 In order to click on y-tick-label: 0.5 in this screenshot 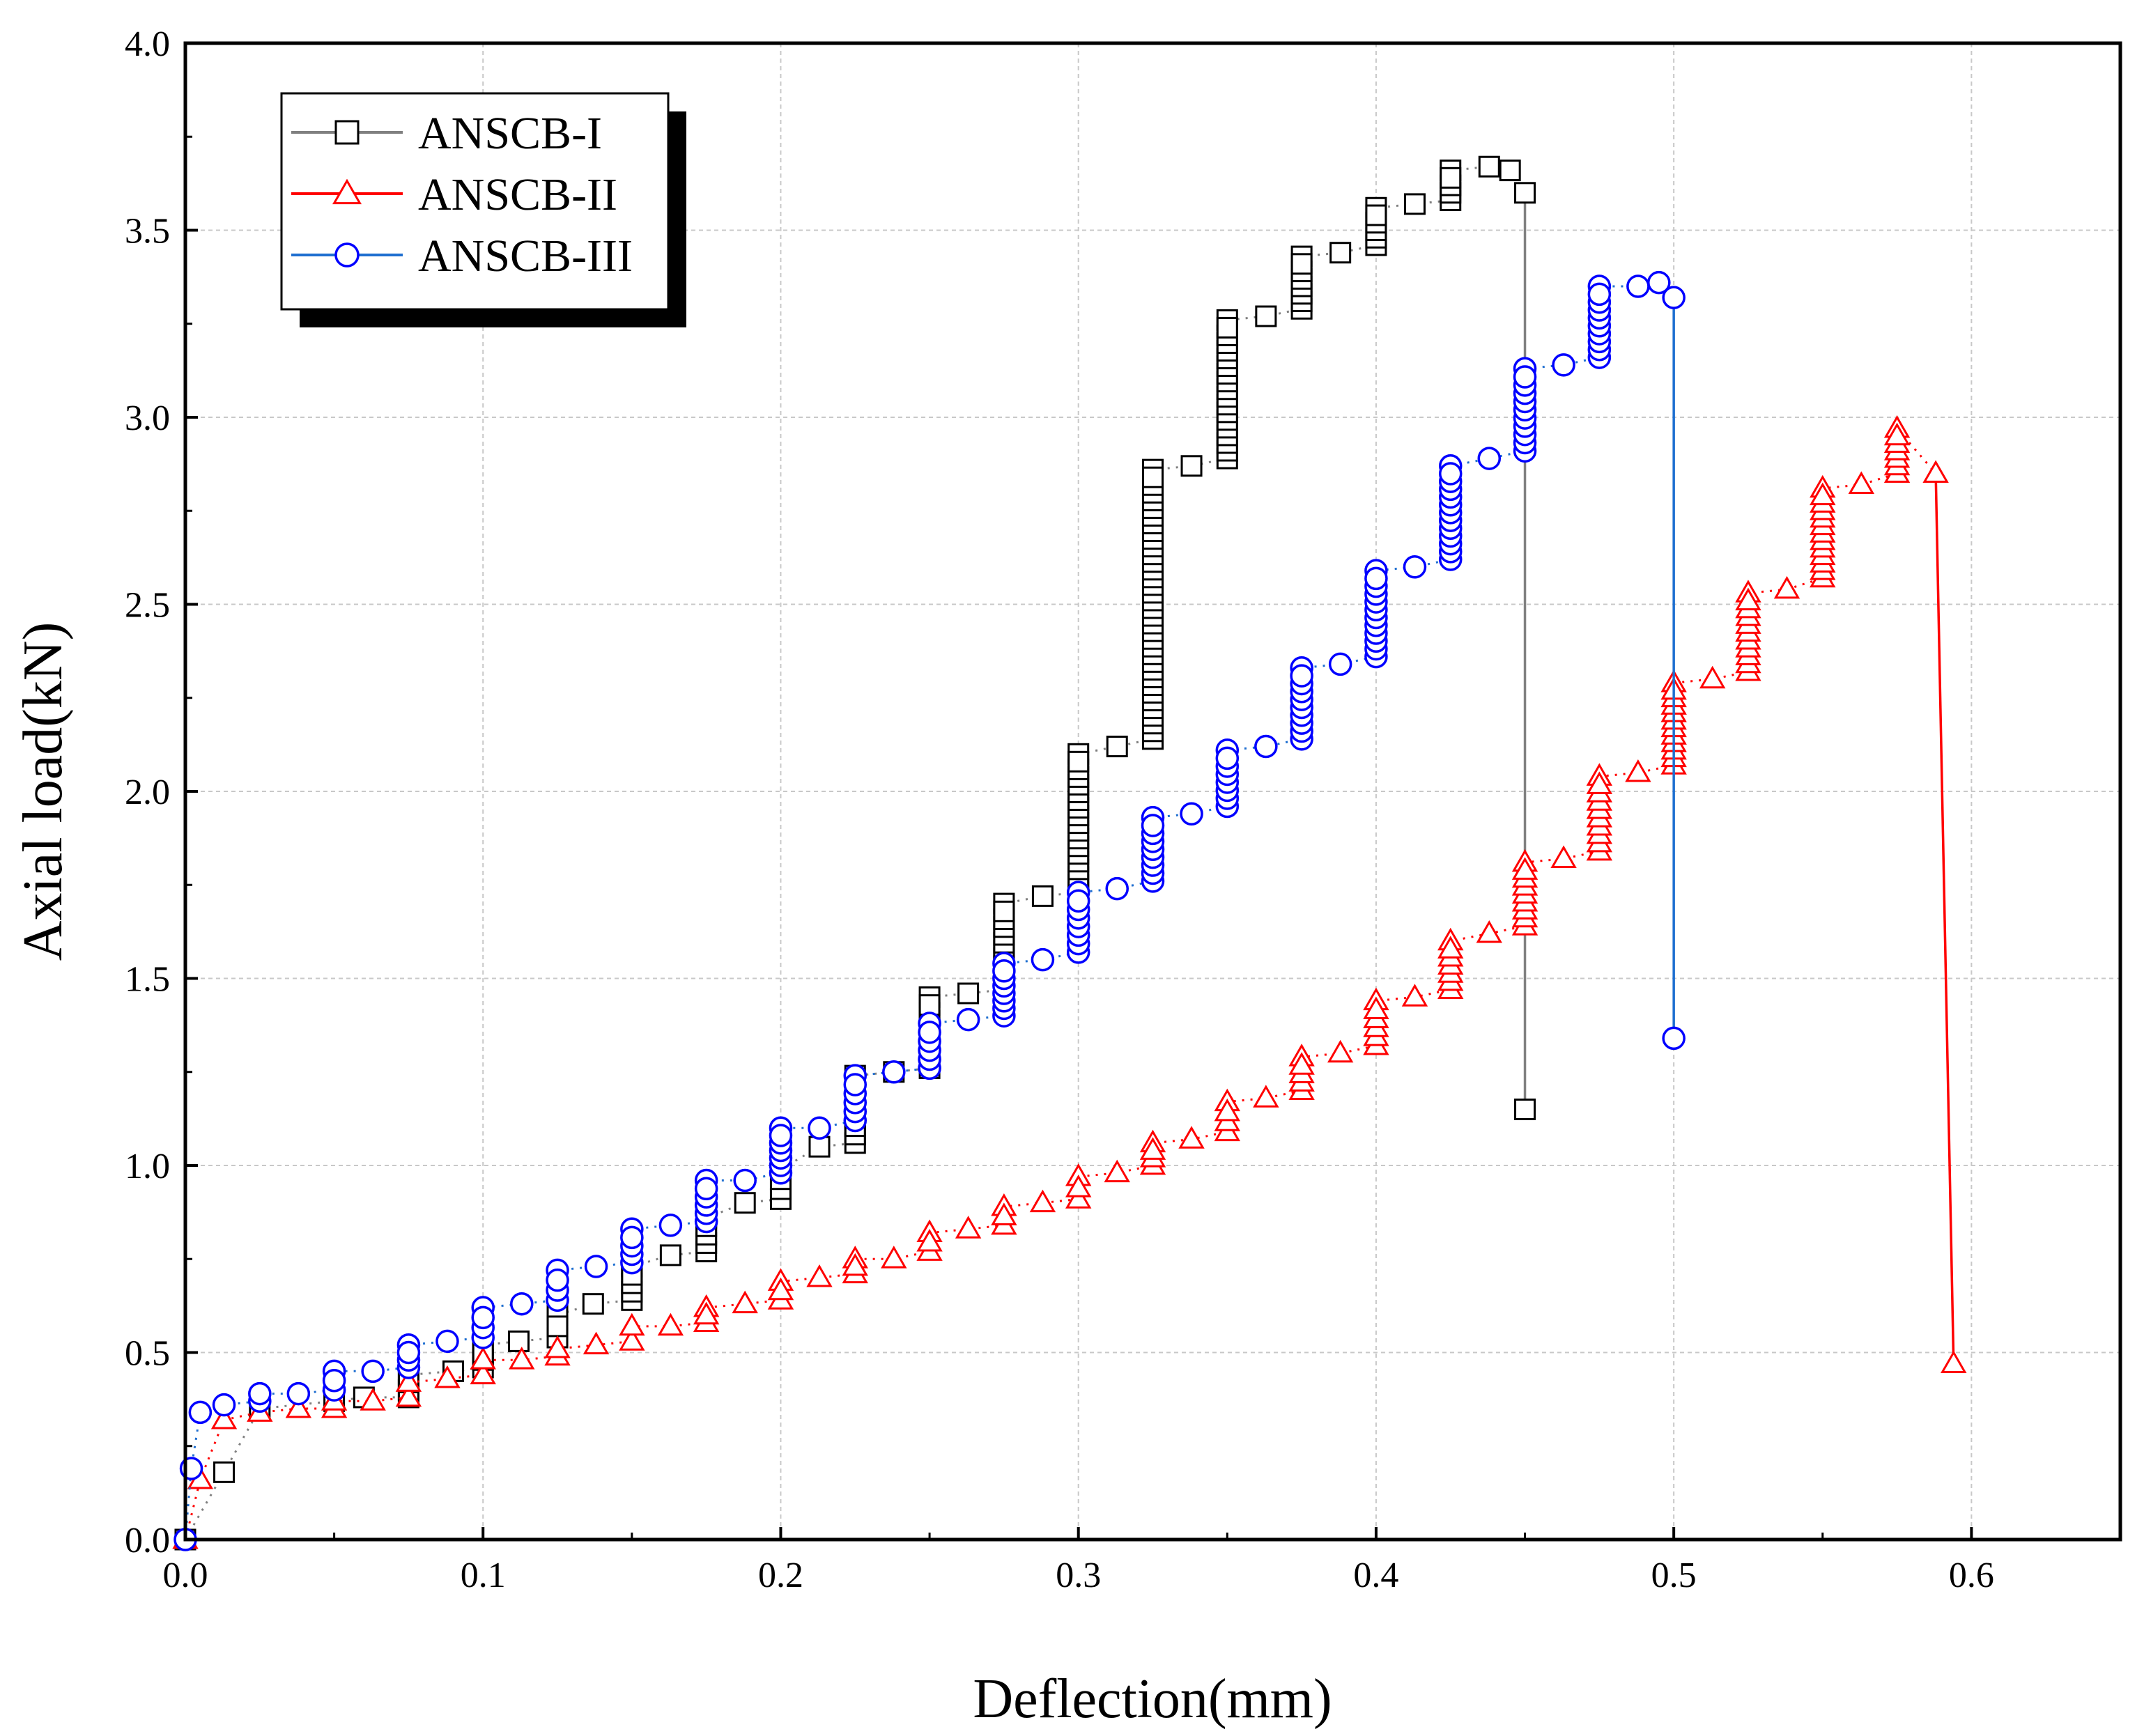, I will do `click(147, 1354)`.